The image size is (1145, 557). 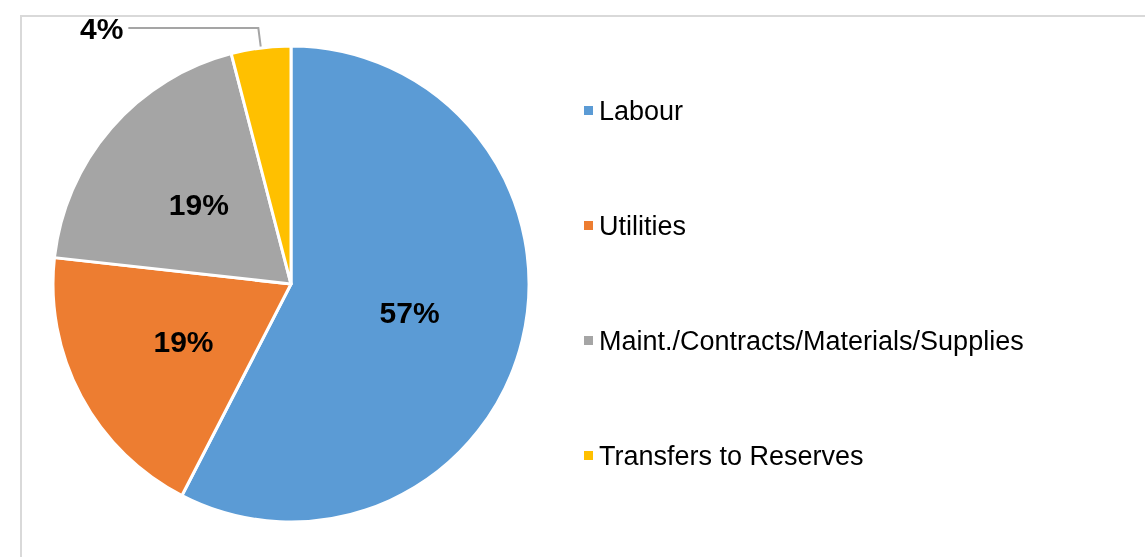 What do you see at coordinates (101, 28) in the screenshot?
I see `data-label: 4%` at bounding box center [101, 28].